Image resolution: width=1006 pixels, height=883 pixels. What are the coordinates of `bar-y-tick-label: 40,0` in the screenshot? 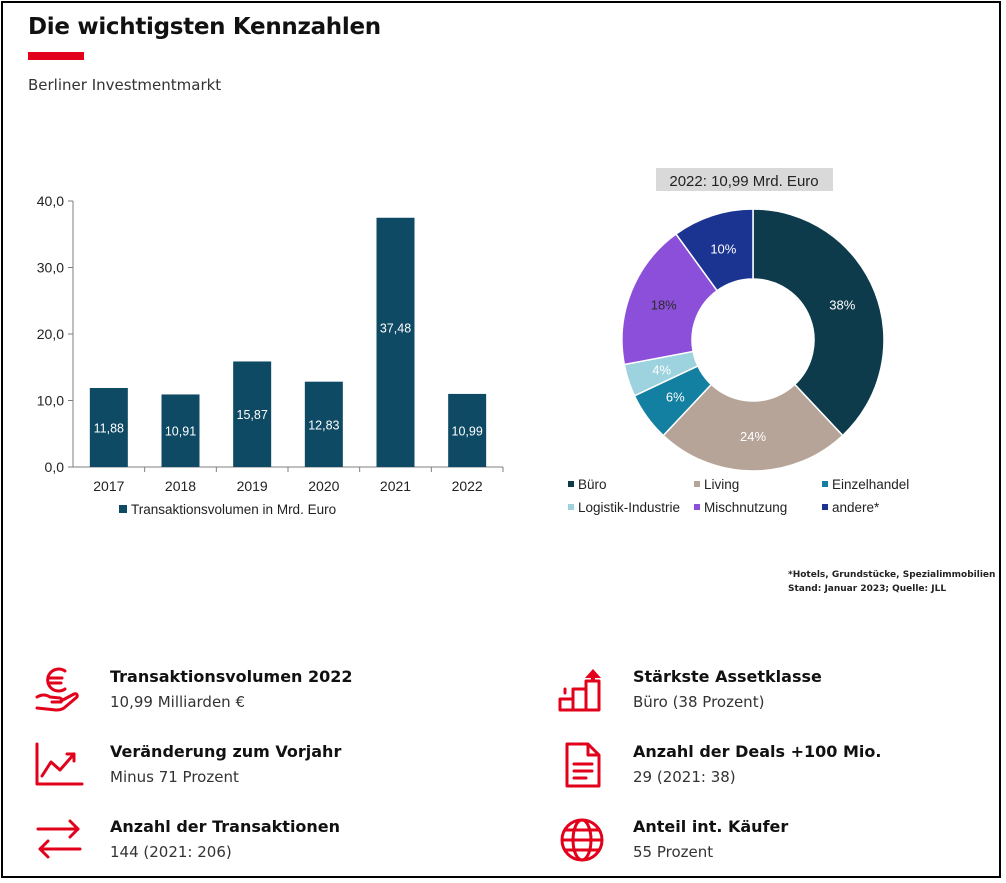 It's located at (50, 201).